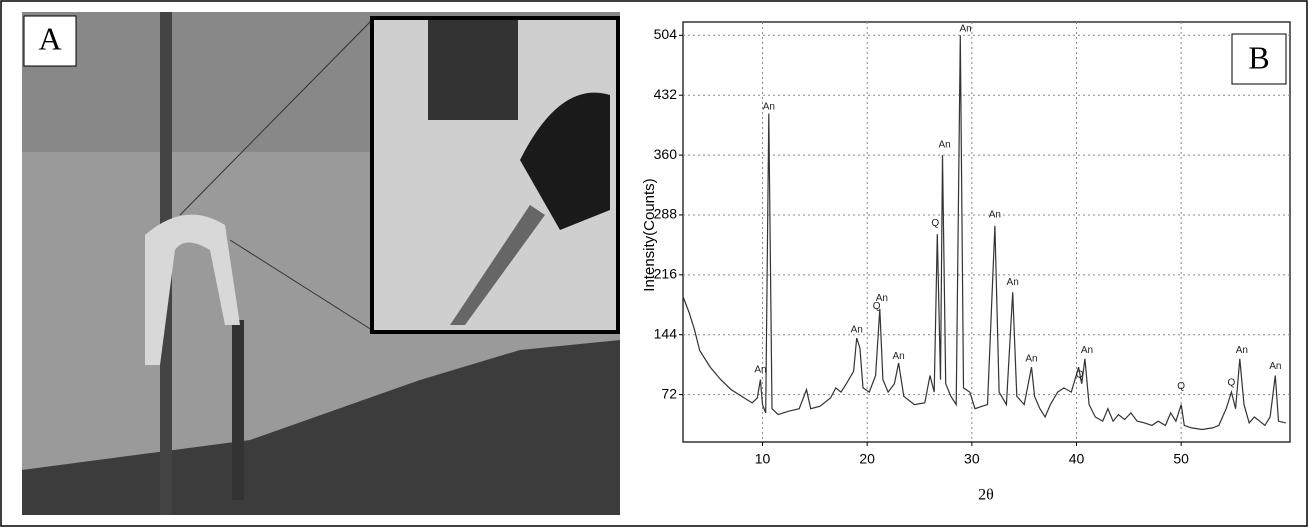 This screenshot has width=1308, height=532. Describe the element at coordinates (867, 459) in the screenshot. I see `x-tick-label: 20` at that location.